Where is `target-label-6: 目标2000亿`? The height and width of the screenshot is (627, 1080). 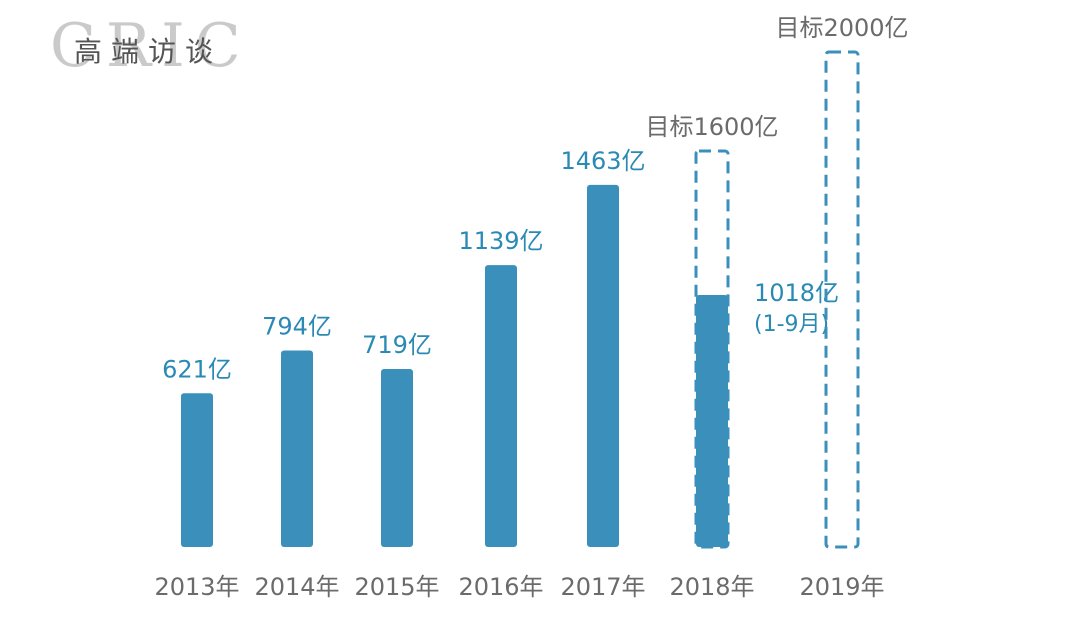 target-label-6: 目标2000亿 is located at coordinates (841, 28).